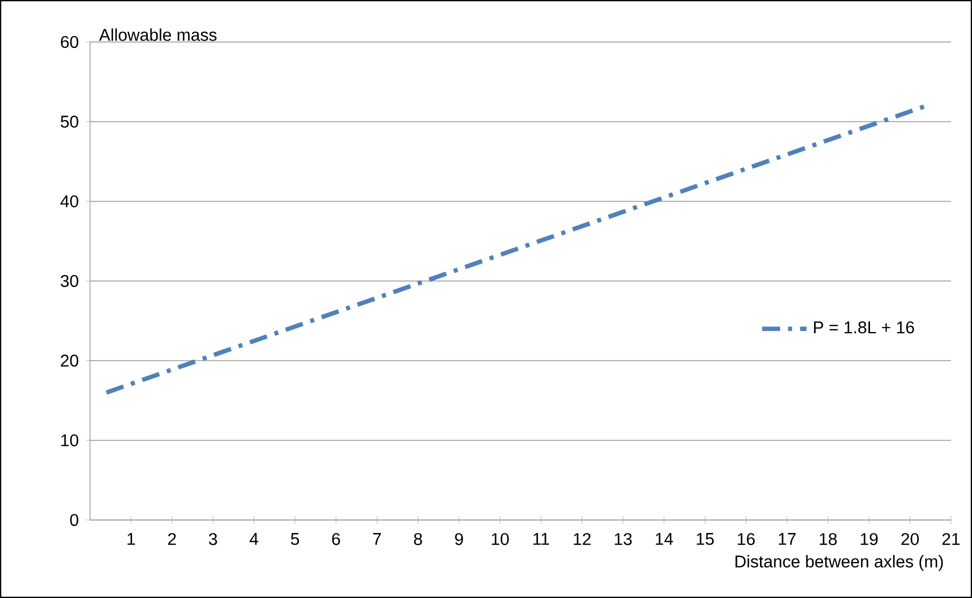 This screenshot has width=972, height=598. I want to click on legend-label: P = 1.8L + 16, so click(864, 327).